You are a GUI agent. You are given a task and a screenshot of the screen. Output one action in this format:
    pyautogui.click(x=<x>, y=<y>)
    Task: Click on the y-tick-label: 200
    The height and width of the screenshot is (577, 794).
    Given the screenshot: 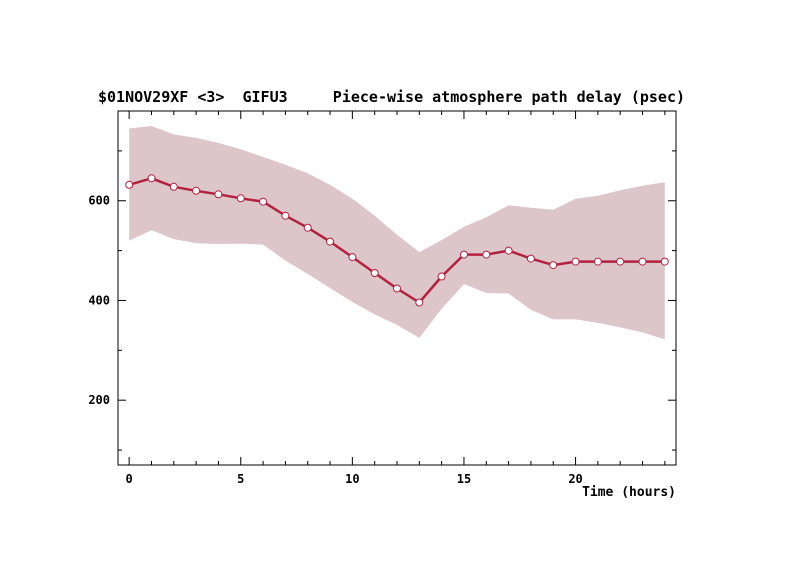 What is the action you would take?
    pyautogui.click(x=99, y=400)
    